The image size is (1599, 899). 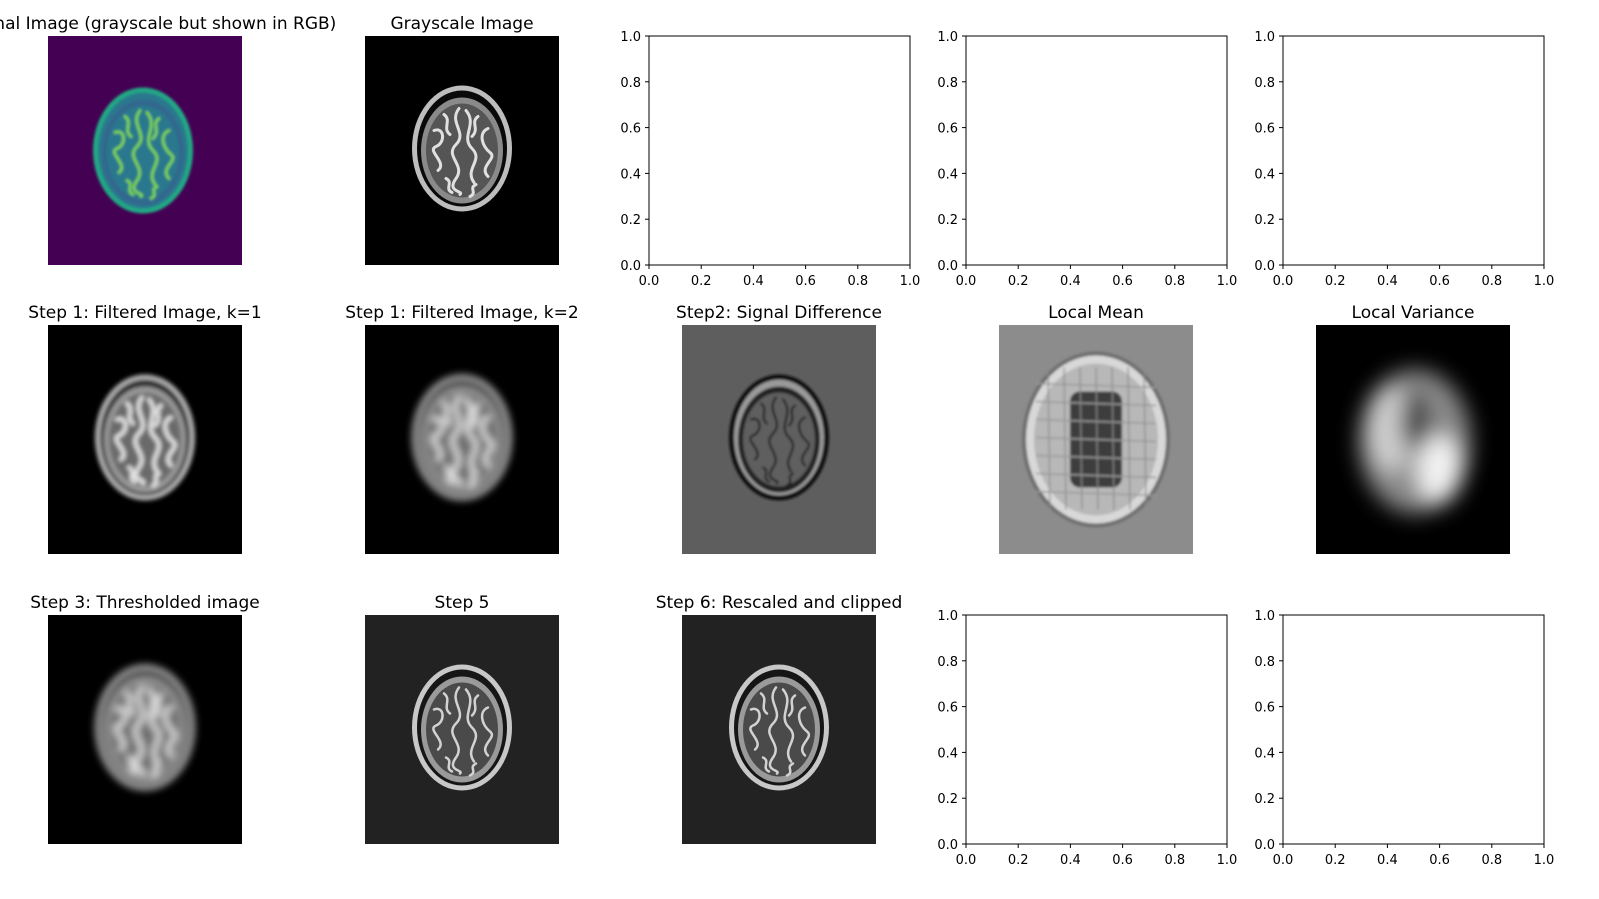 I want to click on variance-bright-right, so click(x=1439, y=469).